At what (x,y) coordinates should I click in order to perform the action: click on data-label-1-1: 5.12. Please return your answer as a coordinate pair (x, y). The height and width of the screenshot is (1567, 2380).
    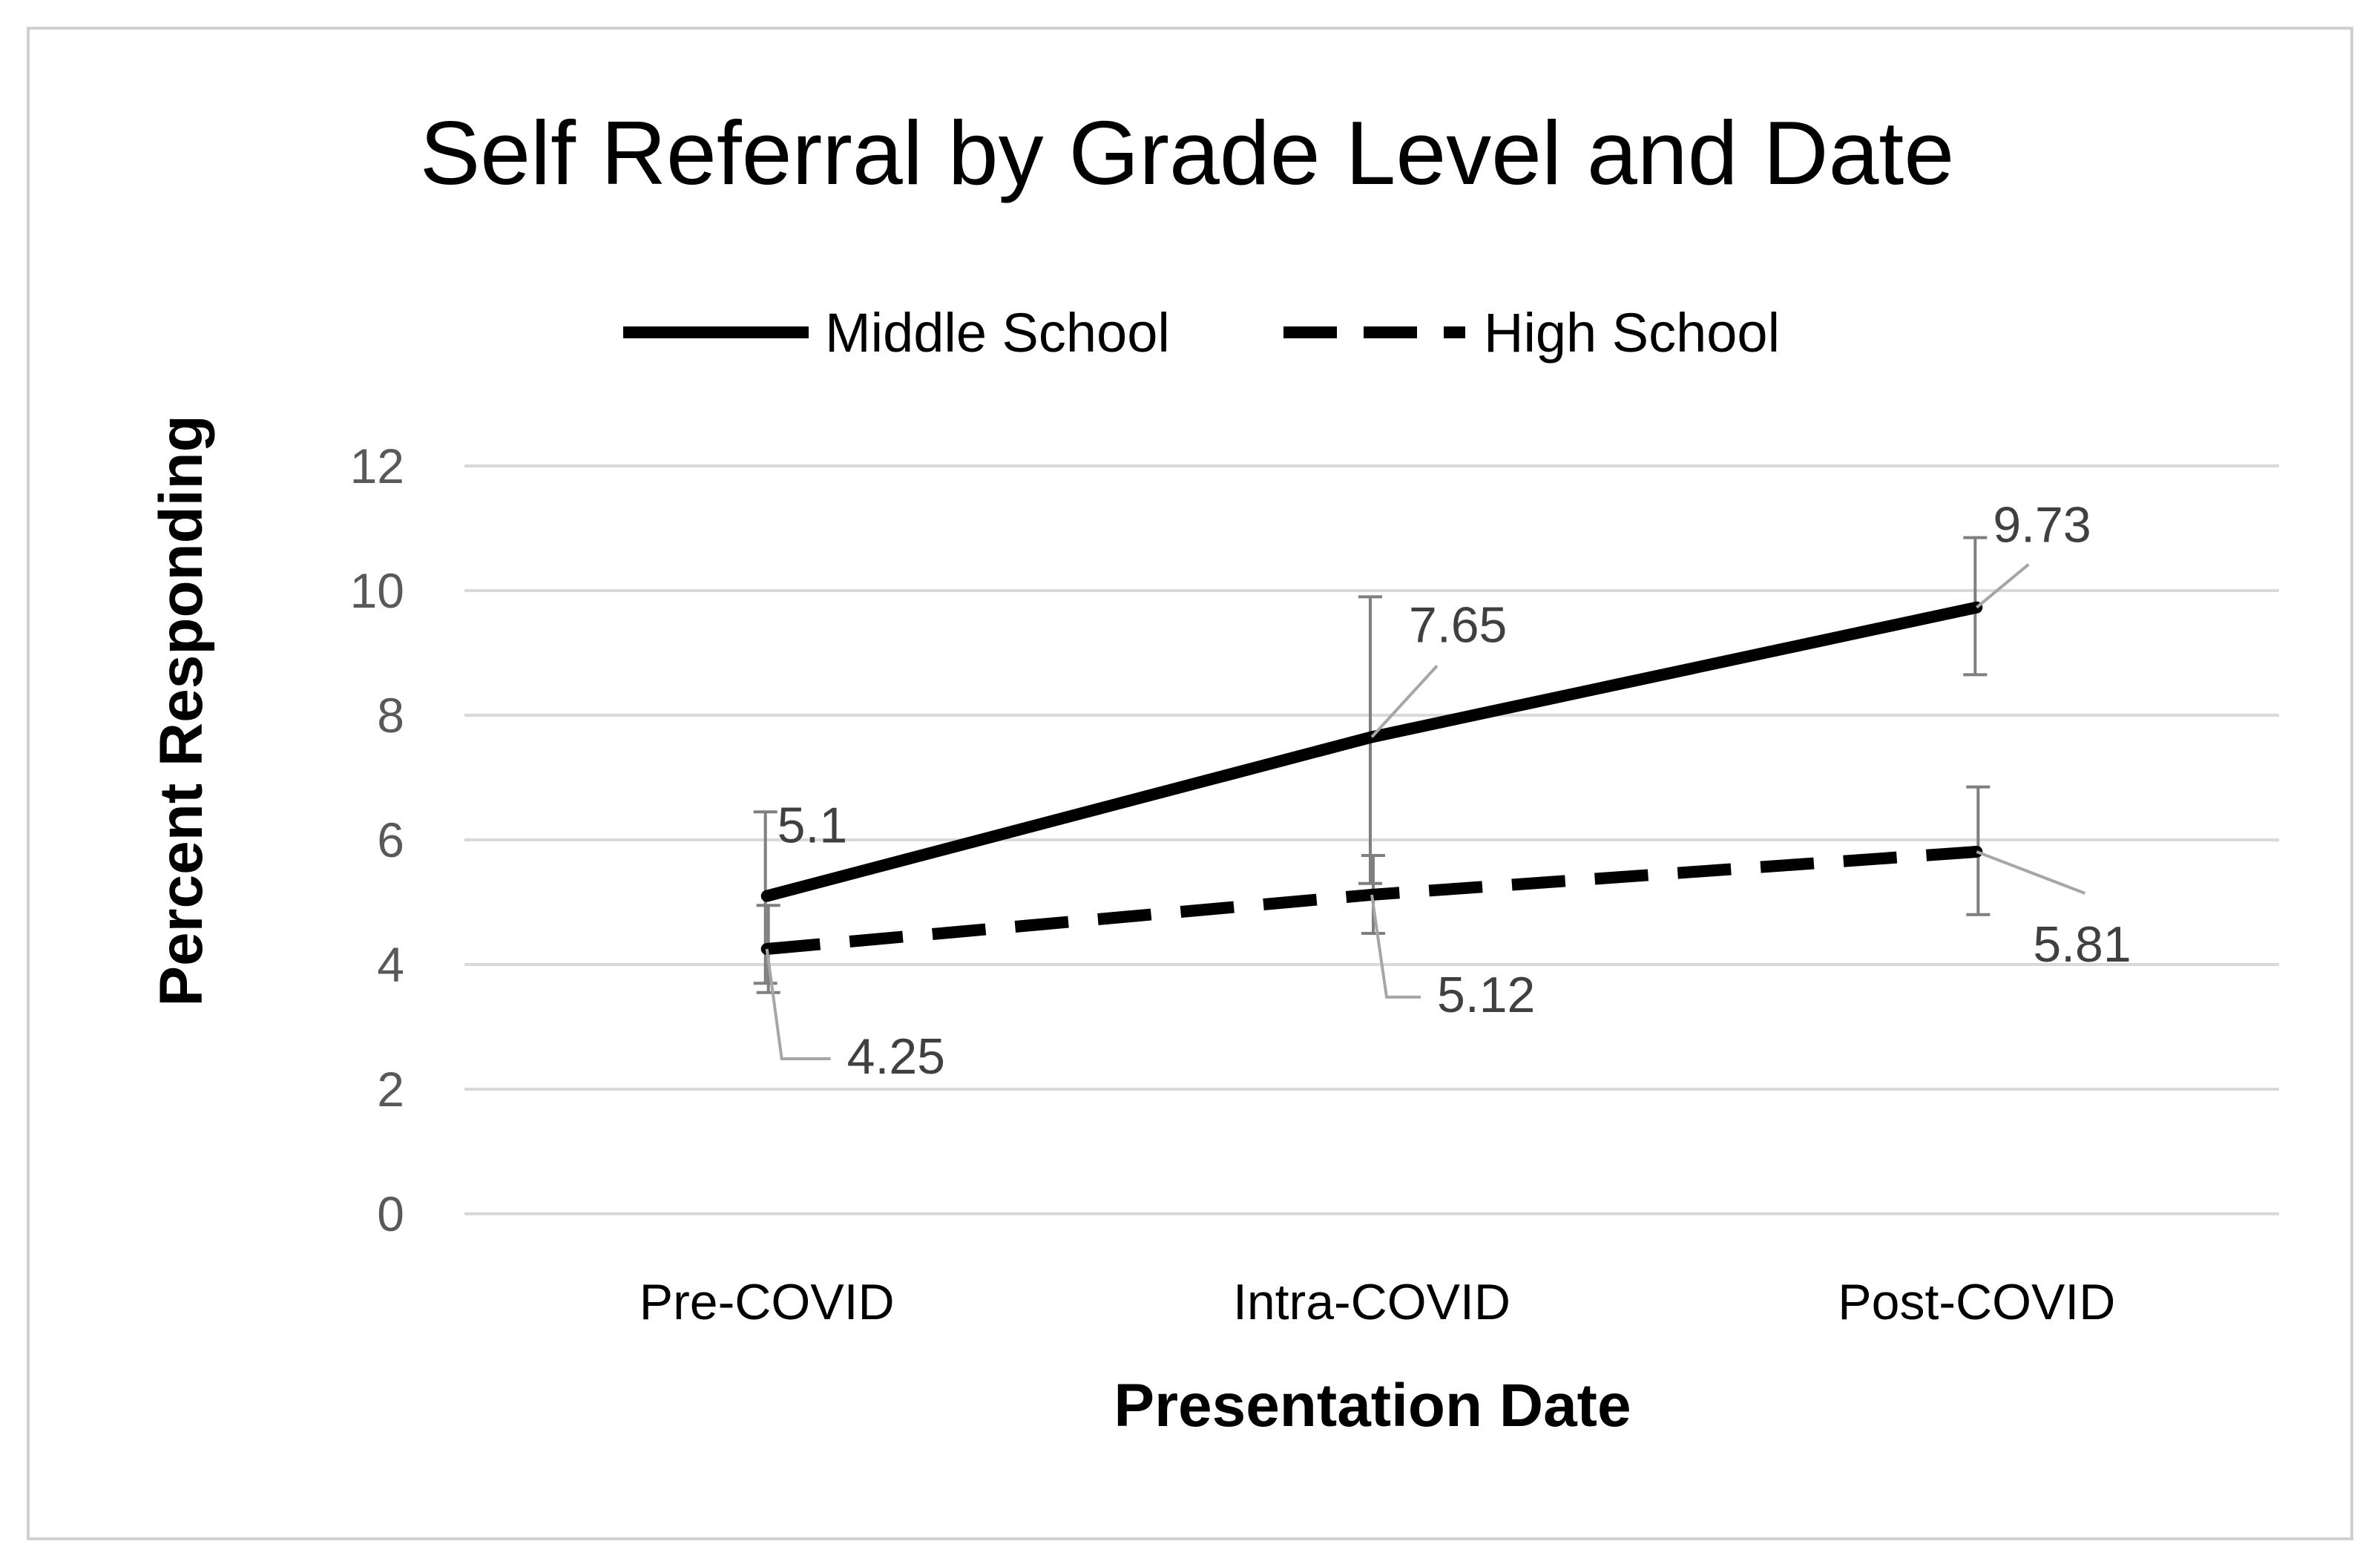
    Looking at the image, I should click on (1486, 995).